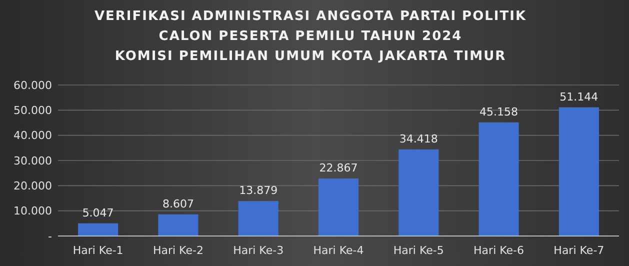  What do you see at coordinates (98, 213) in the screenshot?
I see `data-label: 5.047` at bounding box center [98, 213].